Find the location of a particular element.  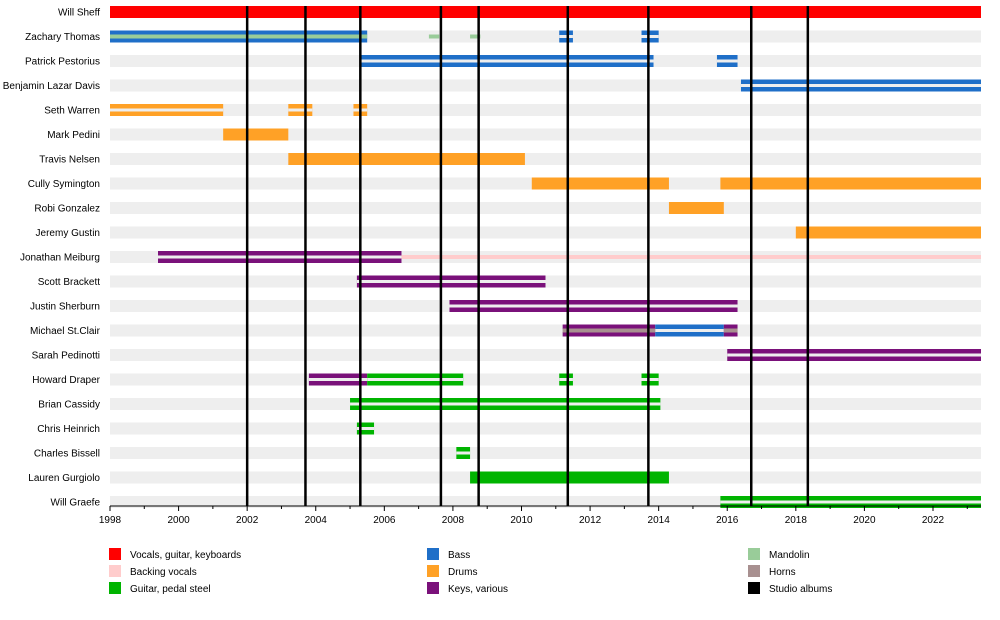

x-tick-label: 2016 is located at coordinates (727, 520).